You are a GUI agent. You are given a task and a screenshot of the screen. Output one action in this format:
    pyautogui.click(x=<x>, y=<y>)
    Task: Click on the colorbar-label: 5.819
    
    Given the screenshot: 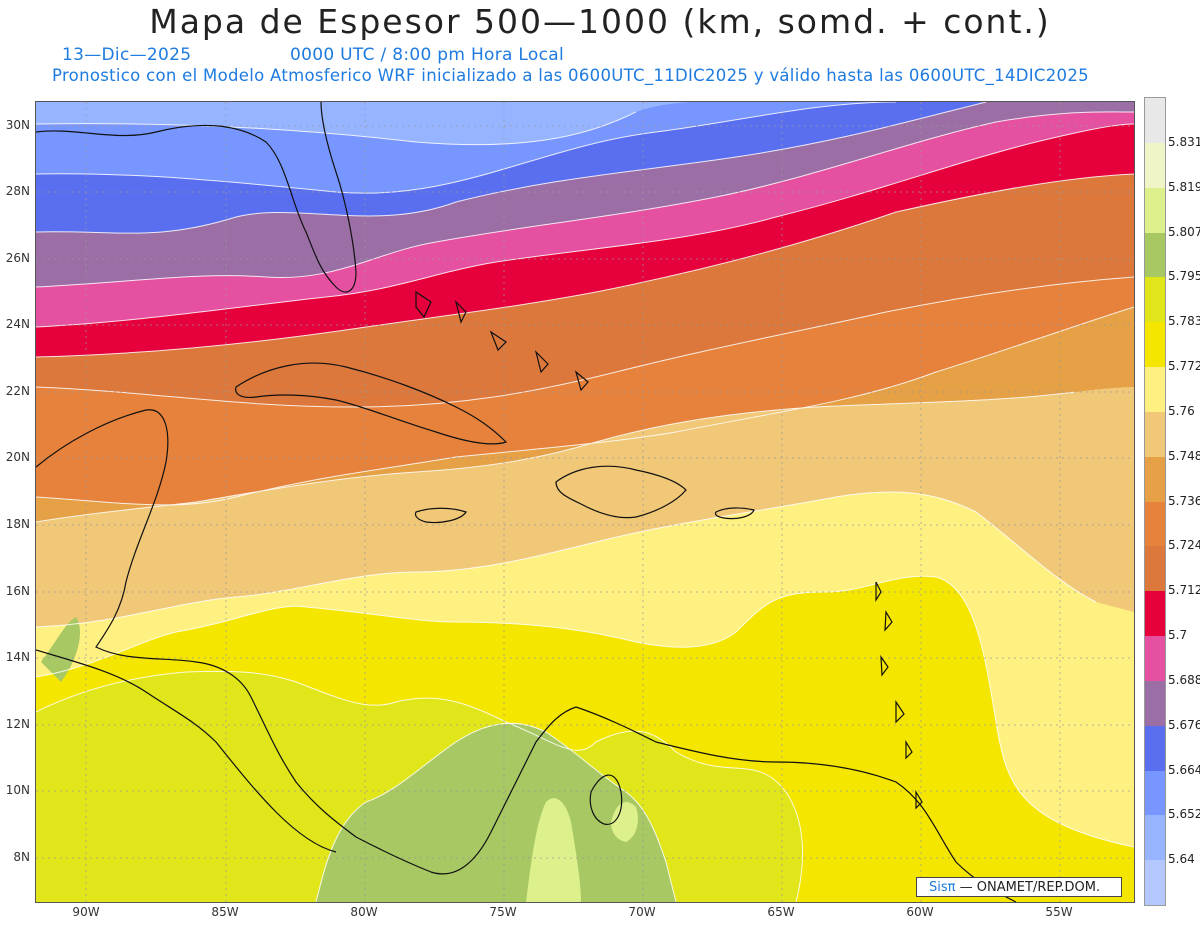 What is the action you would take?
    pyautogui.click(x=1184, y=186)
    